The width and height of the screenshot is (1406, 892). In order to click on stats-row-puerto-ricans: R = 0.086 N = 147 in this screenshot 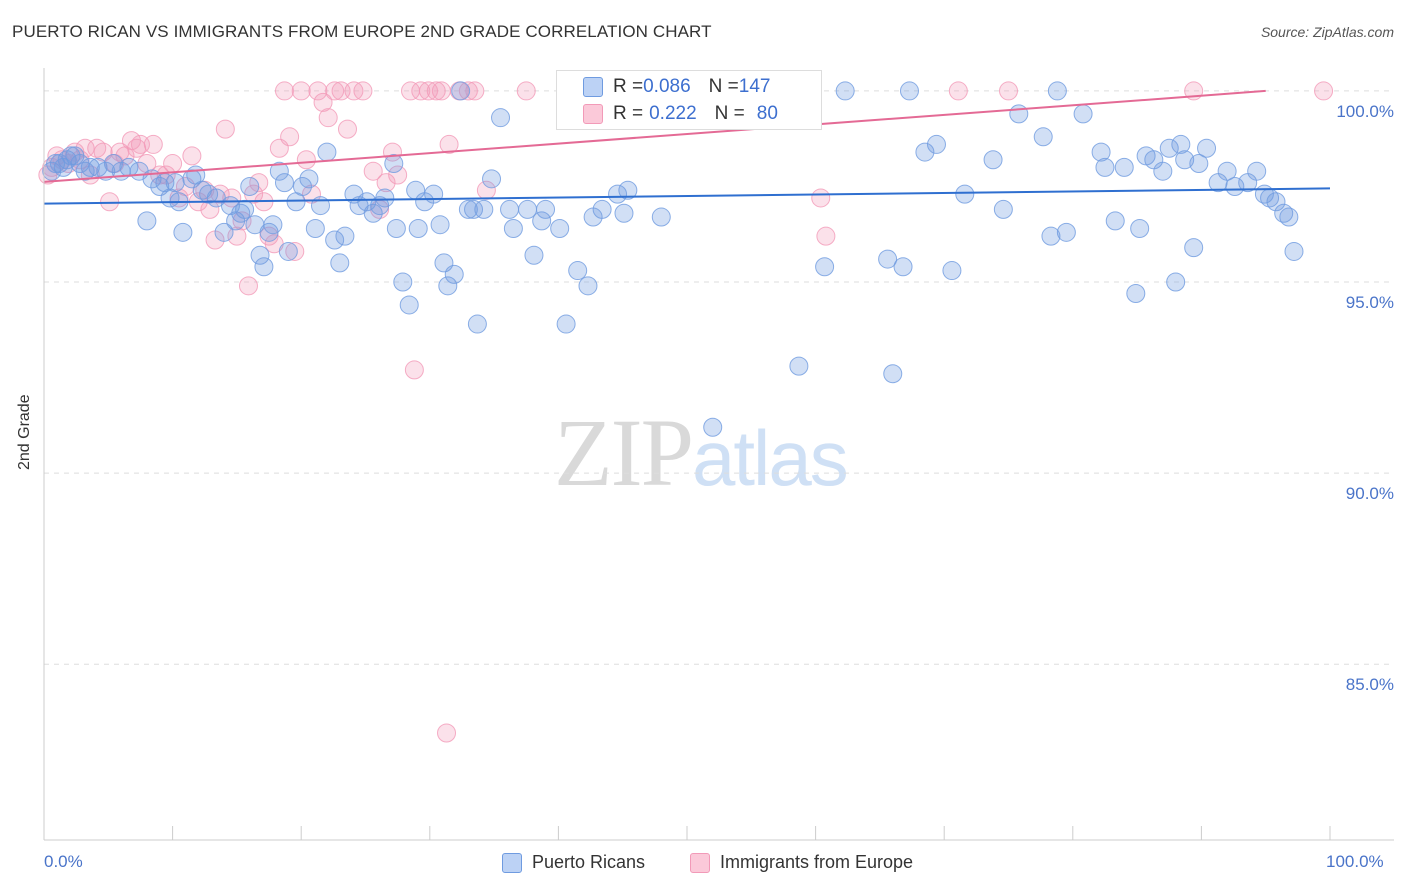, I will do `click(677, 87)`.